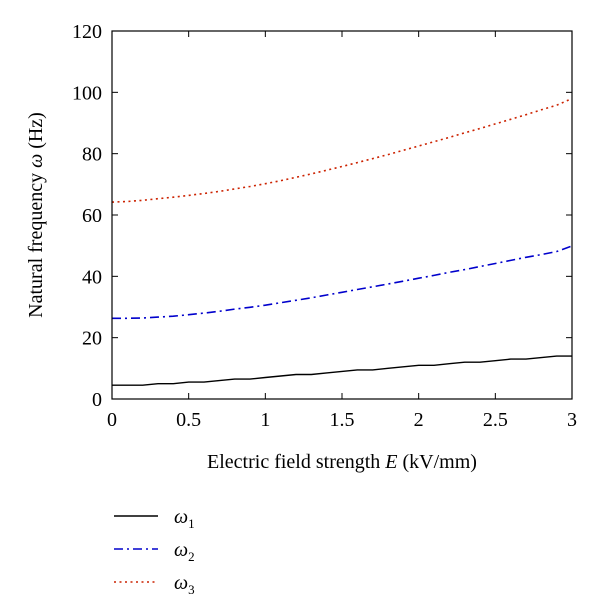  I want to click on y-tick-label: 100, so click(87, 93).